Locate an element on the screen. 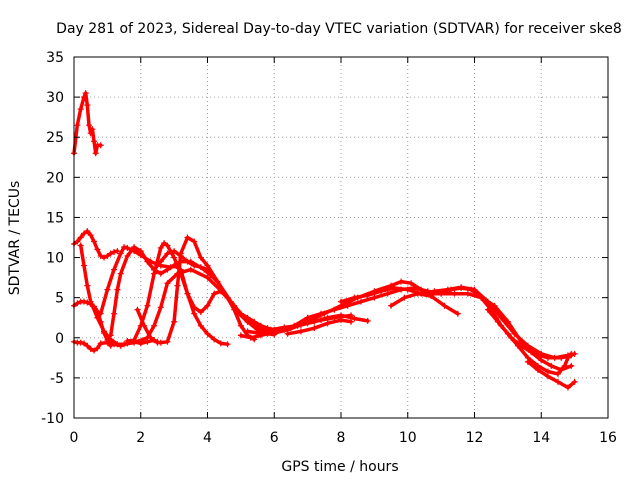 The image size is (640, 480). x-tick-label: 6 is located at coordinates (274, 438).